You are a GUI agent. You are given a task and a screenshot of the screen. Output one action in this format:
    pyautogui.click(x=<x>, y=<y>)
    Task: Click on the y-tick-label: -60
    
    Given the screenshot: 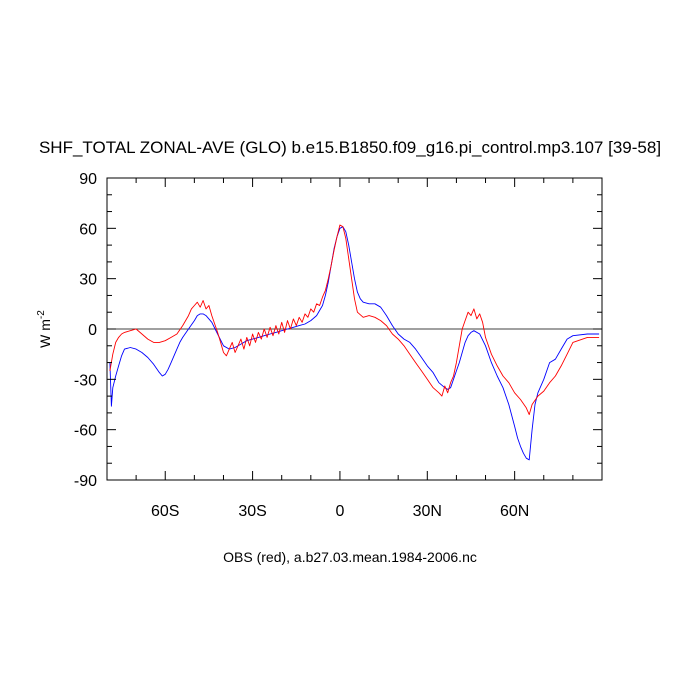 What is the action you would take?
    pyautogui.click(x=85, y=431)
    